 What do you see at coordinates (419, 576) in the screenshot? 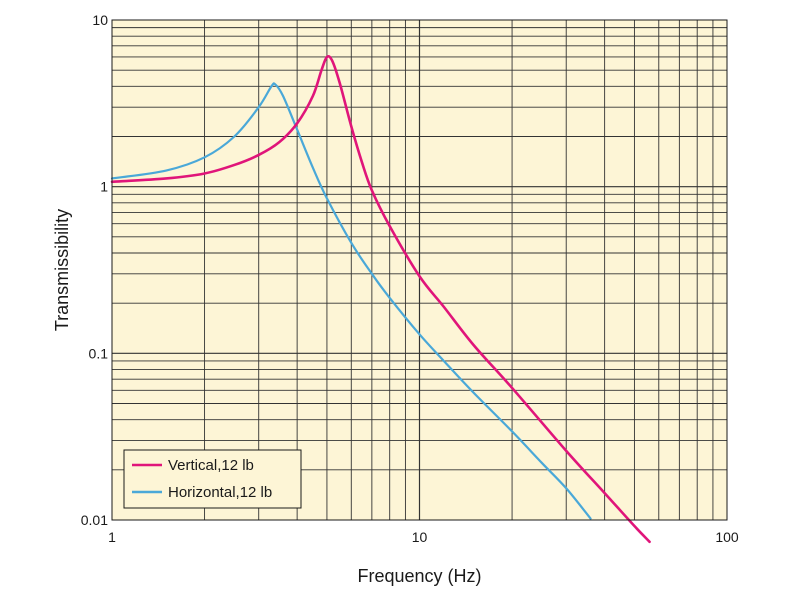
I see `x-axis-title: Frequency (Hz)` at bounding box center [419, 576].